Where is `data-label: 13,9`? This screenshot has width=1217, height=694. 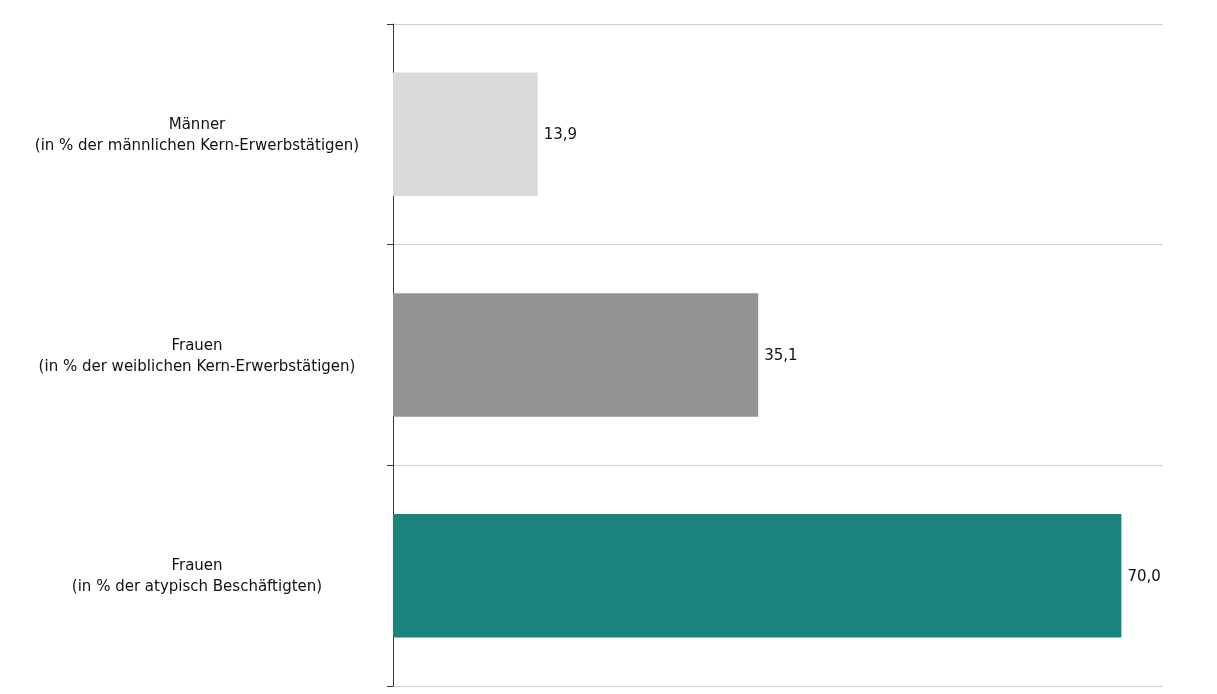
data-label: 13,9 is located at coordinates (560, 134).